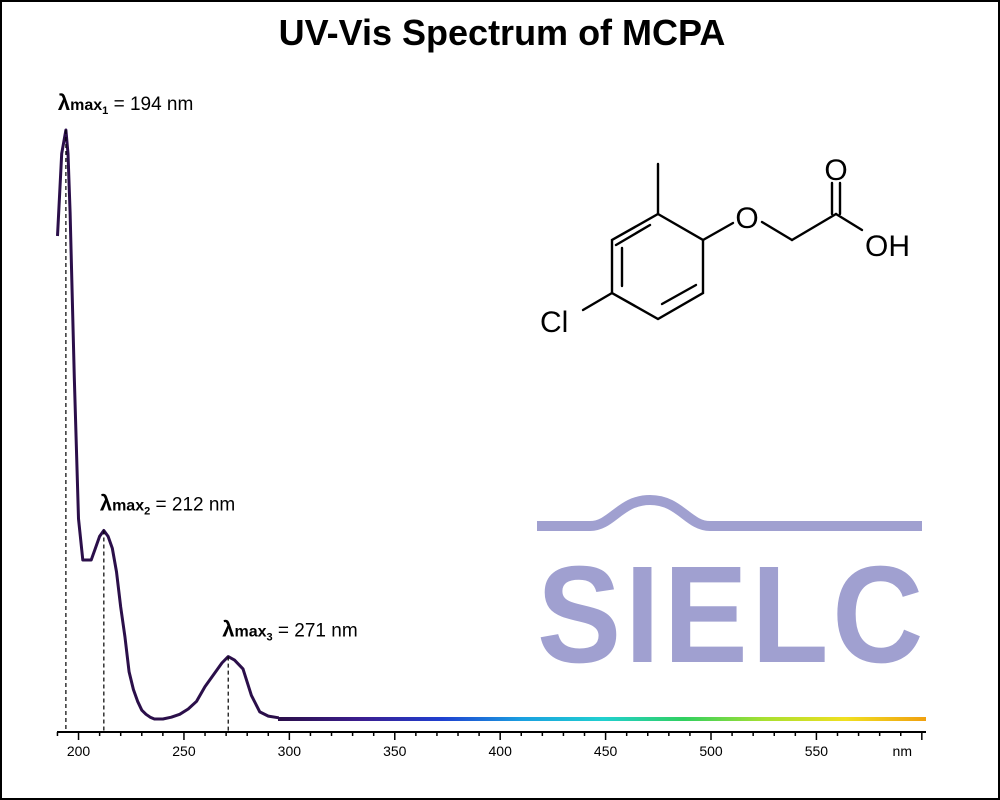 Image resolution: width=1000 pixels, height=800 pixels. Describe the element at coordinates (729, 512) in the screenshot. I see `logo-wave` at that location.